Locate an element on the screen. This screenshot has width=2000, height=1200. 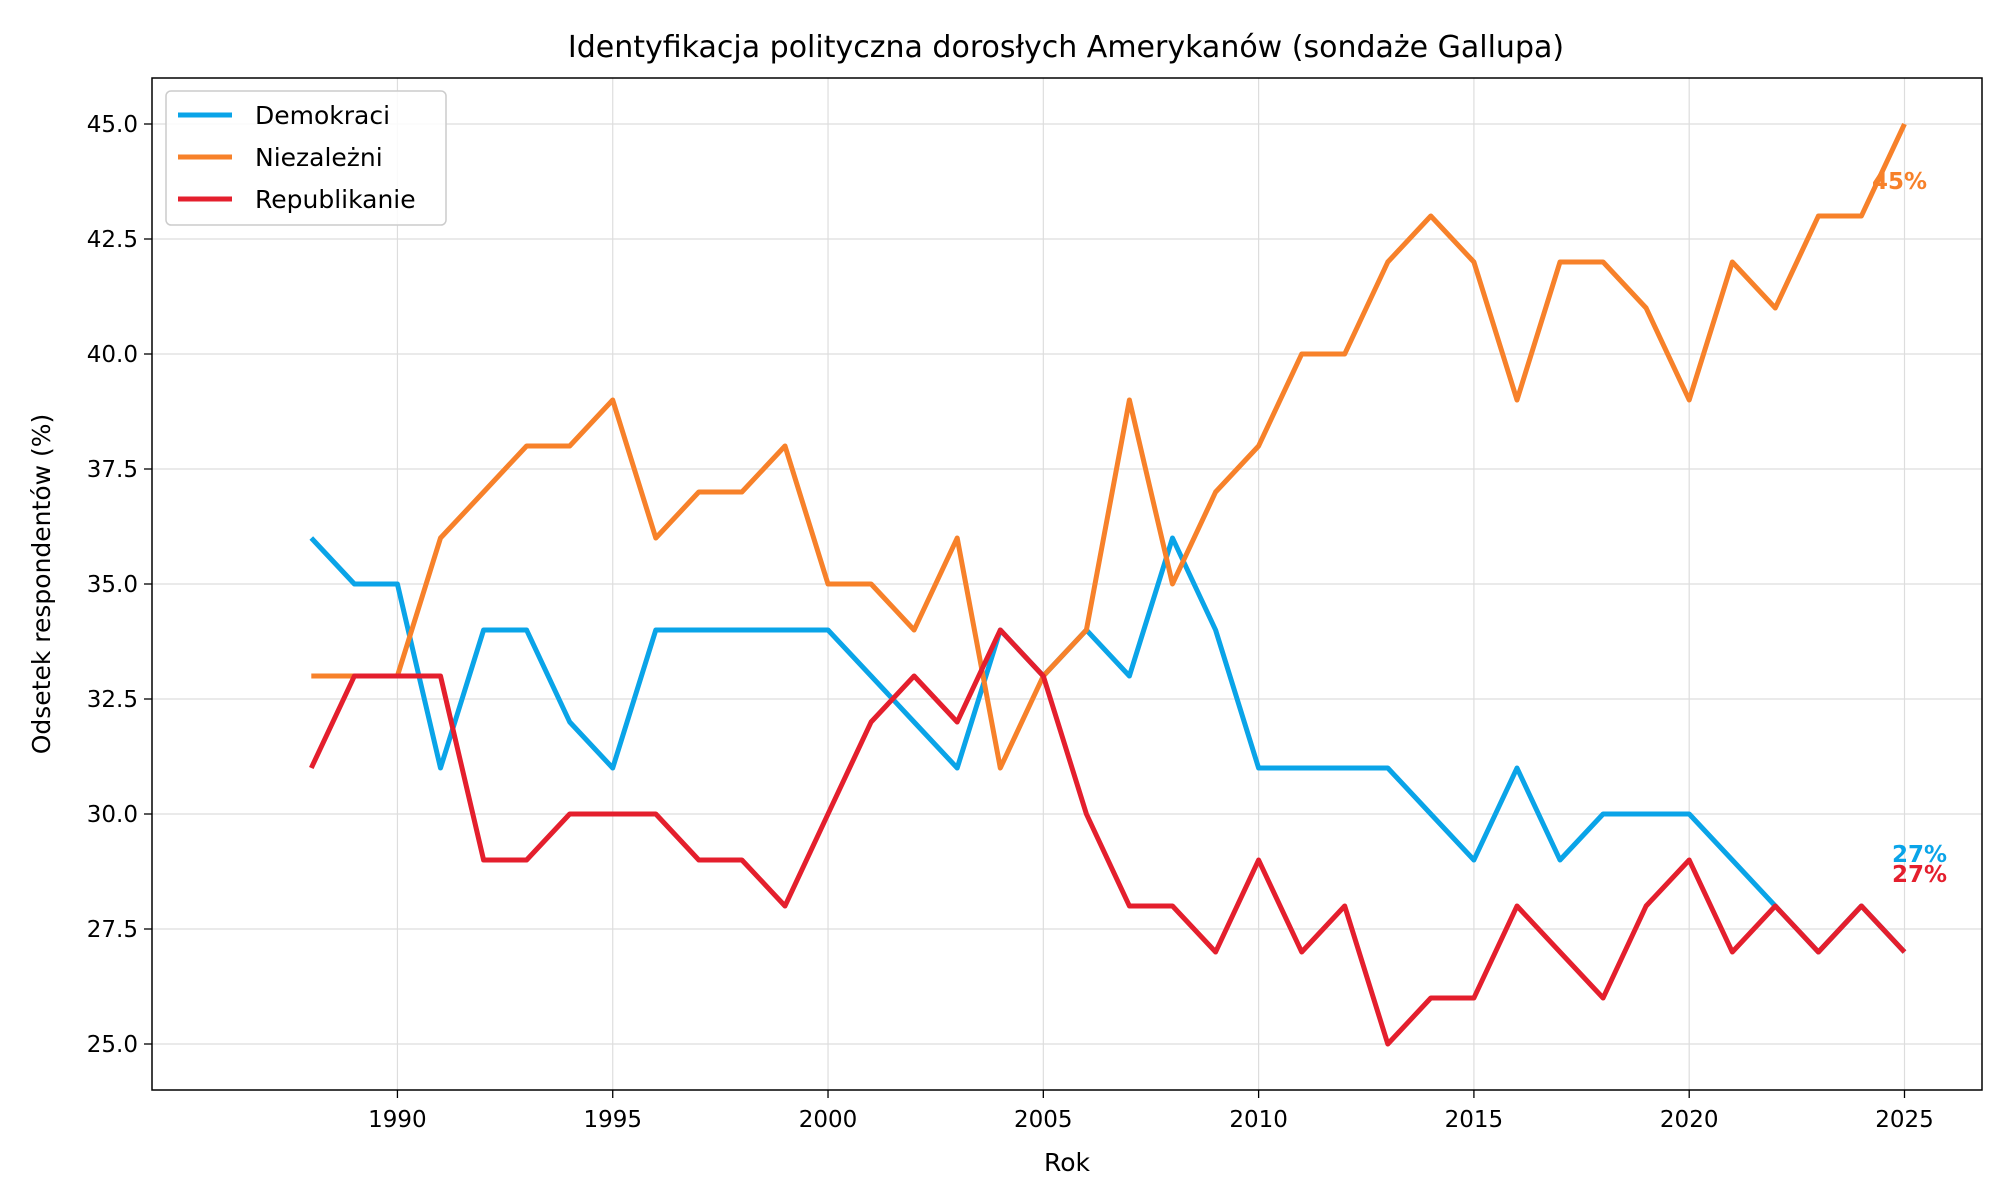
x-tick-label: 2025 is located at coordinates (1904, 1120).